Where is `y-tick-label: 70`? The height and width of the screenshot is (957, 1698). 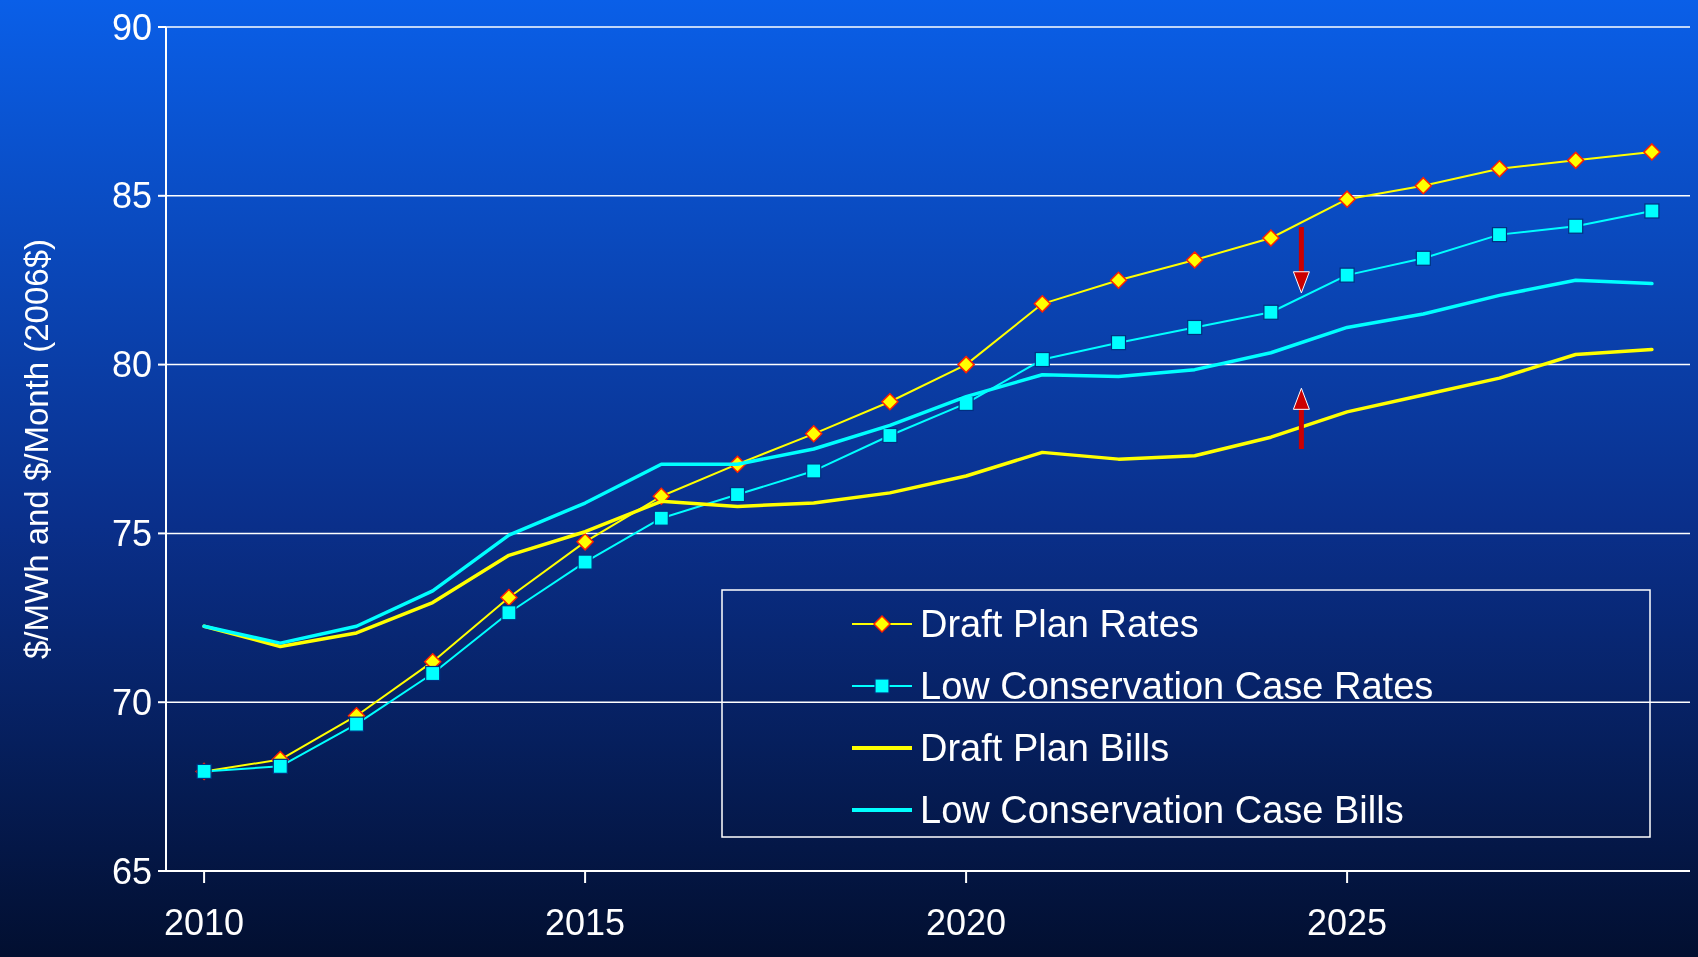 y-tick-label: 70 is located at coordinates (131, 702).